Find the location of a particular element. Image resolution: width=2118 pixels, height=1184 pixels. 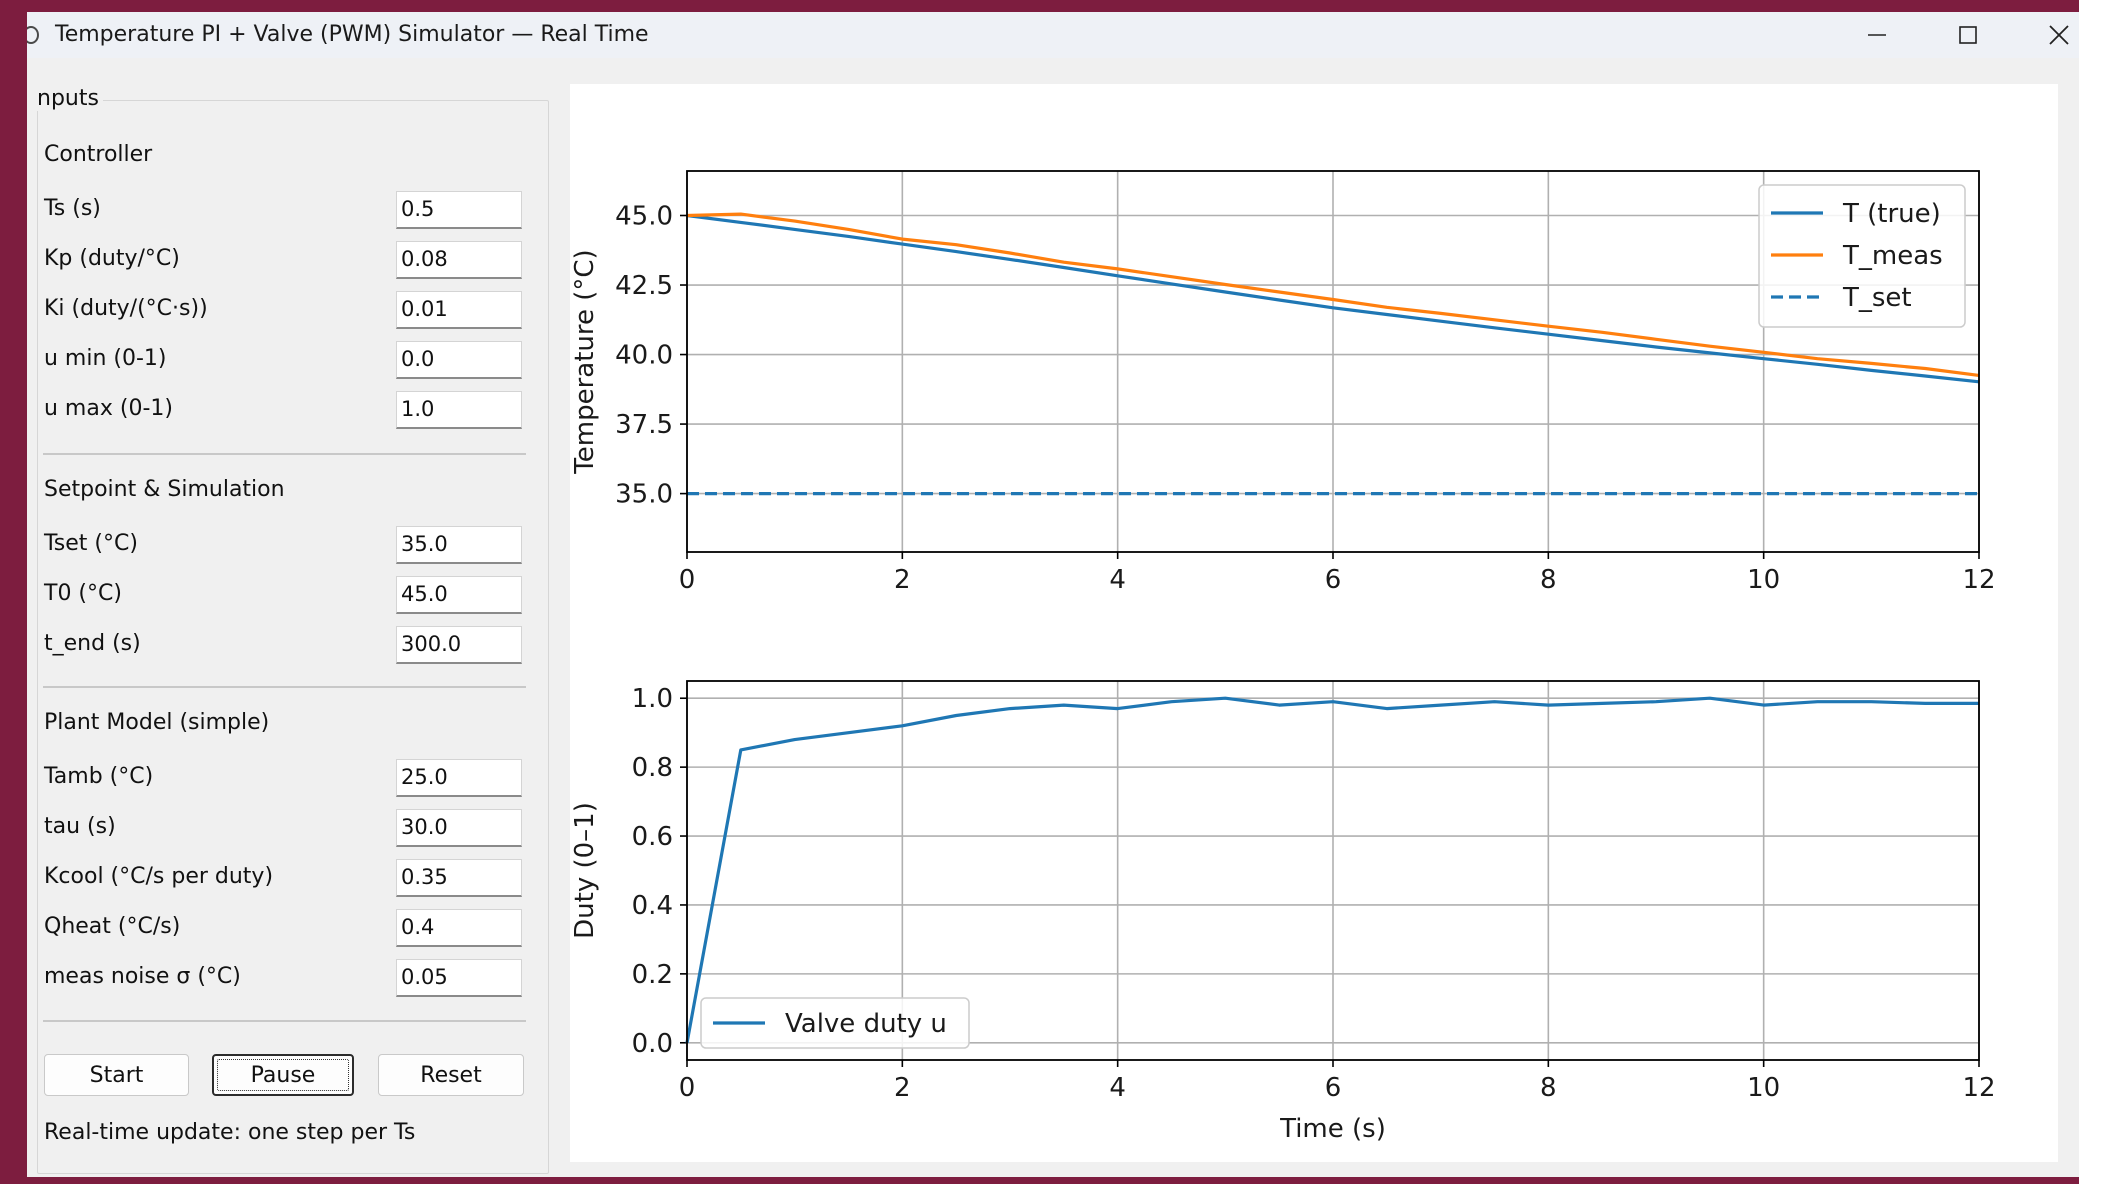

ts-input: 0.5 is located at coordinates (459, 210).